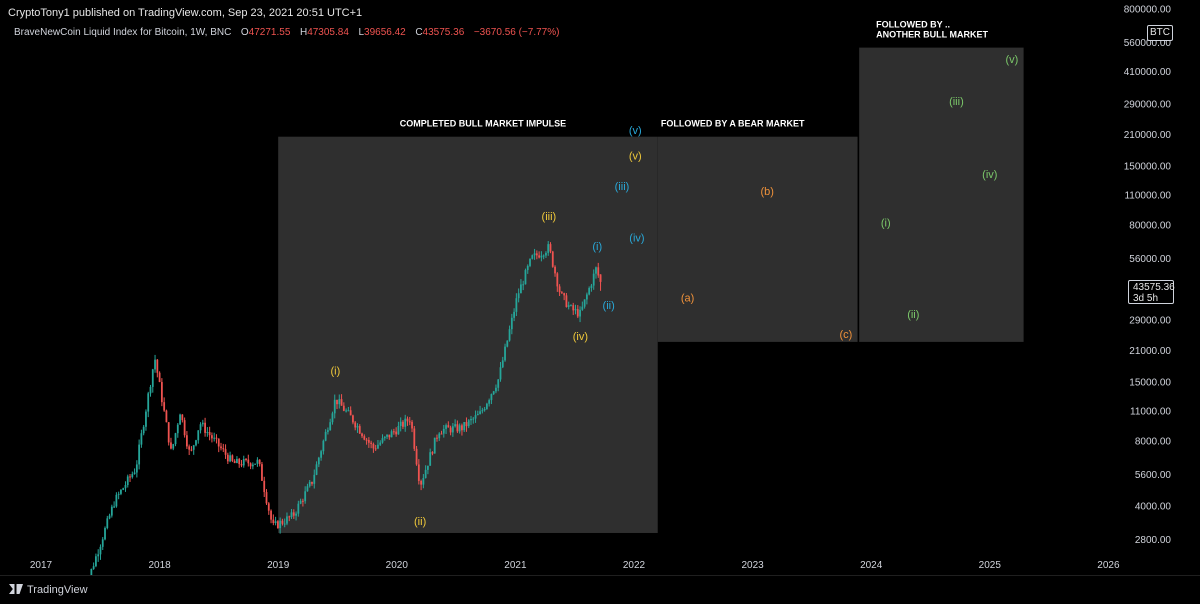  Describe the element at coordinates (1151, 292) in the screenshot. I see `last-price-badge: 43575.36 3d 5h` at that location.